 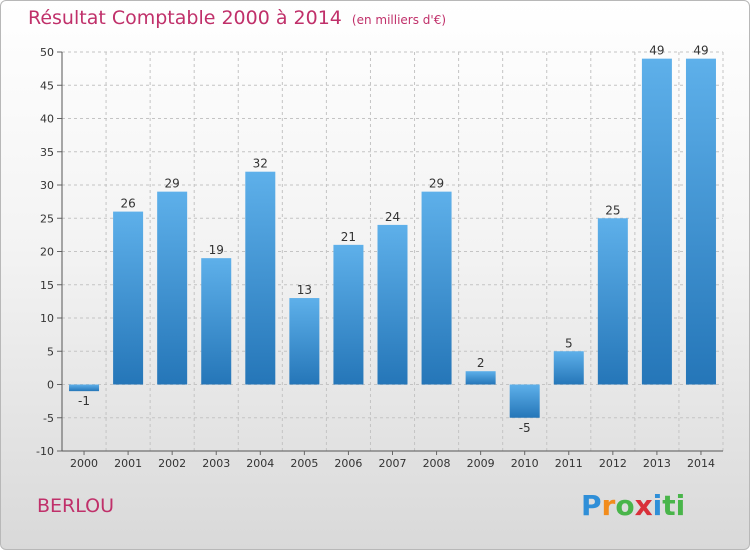 What do you see at coordinates (304, 463) in the screenshot?
I see `x-tick-label: 2005` at bounding box center [304, 463].